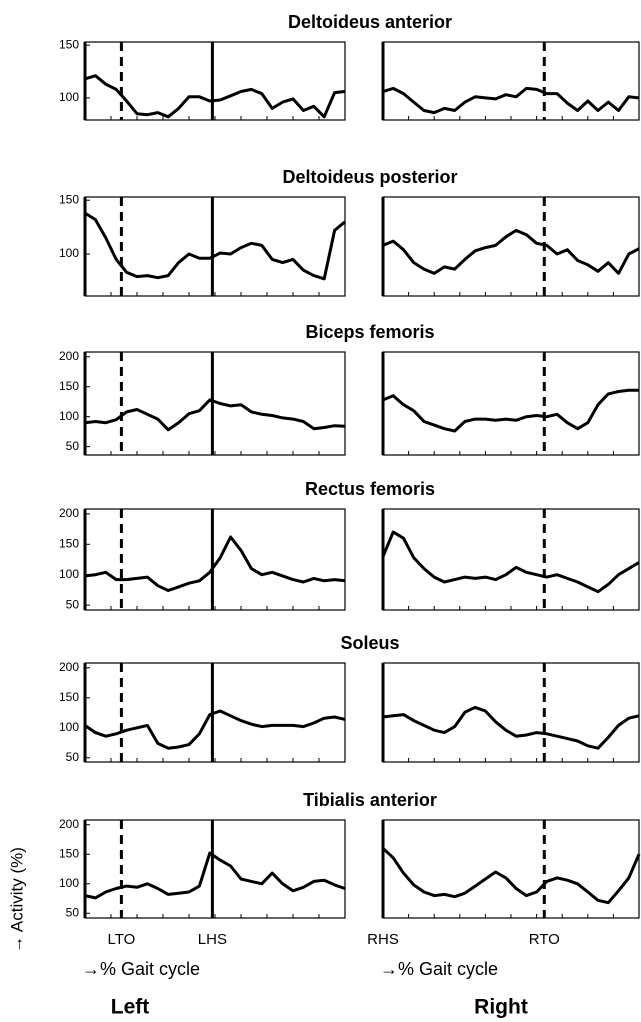 The width and height of the screenshot is (641, 1022). I want to click on panel-title: Biceps femoris, so click(369, 332).